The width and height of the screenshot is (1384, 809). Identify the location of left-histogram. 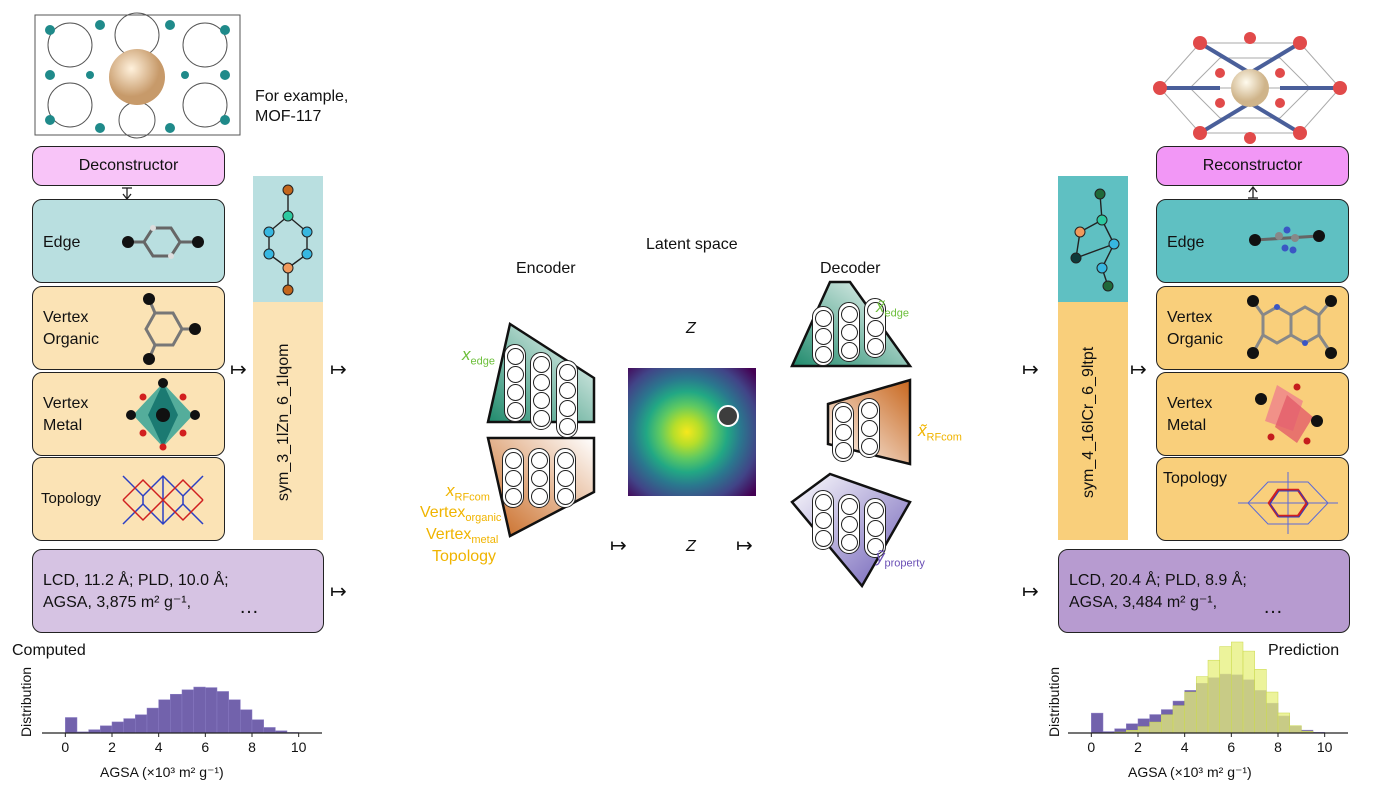
(182, 711).